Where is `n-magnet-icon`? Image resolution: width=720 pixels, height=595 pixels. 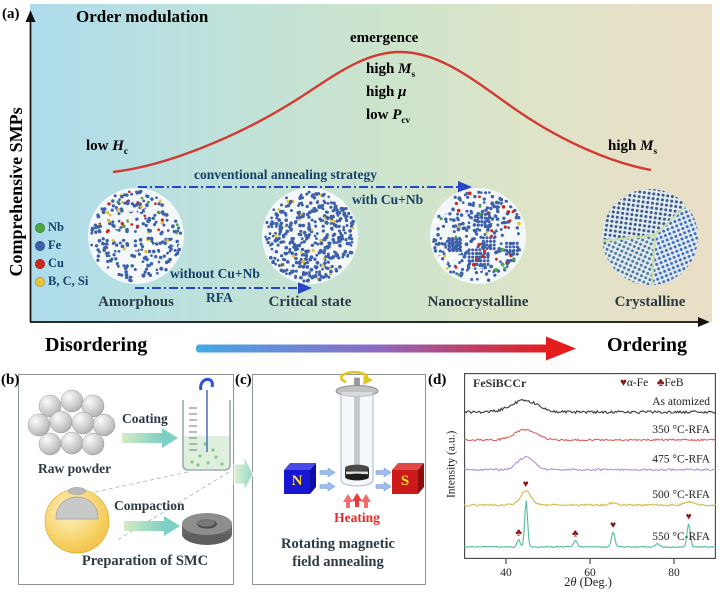
n-magnet-icon is located at coordinates (300, 478).